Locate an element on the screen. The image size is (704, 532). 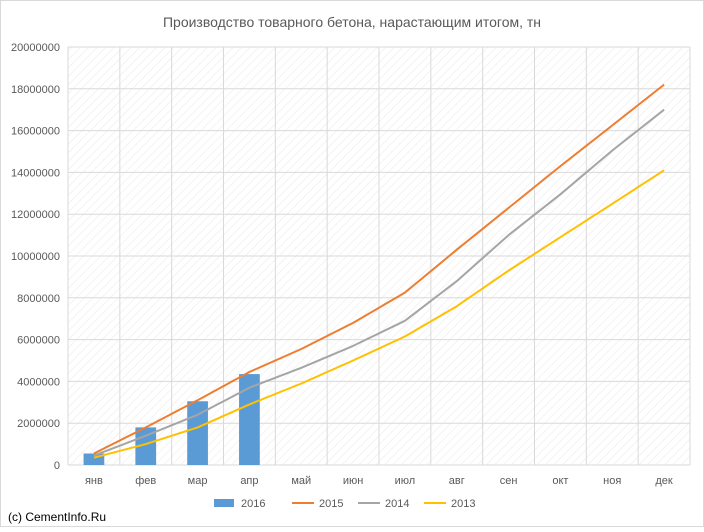
y-tick-label: 2000000 is located at coordinates (38, 424).